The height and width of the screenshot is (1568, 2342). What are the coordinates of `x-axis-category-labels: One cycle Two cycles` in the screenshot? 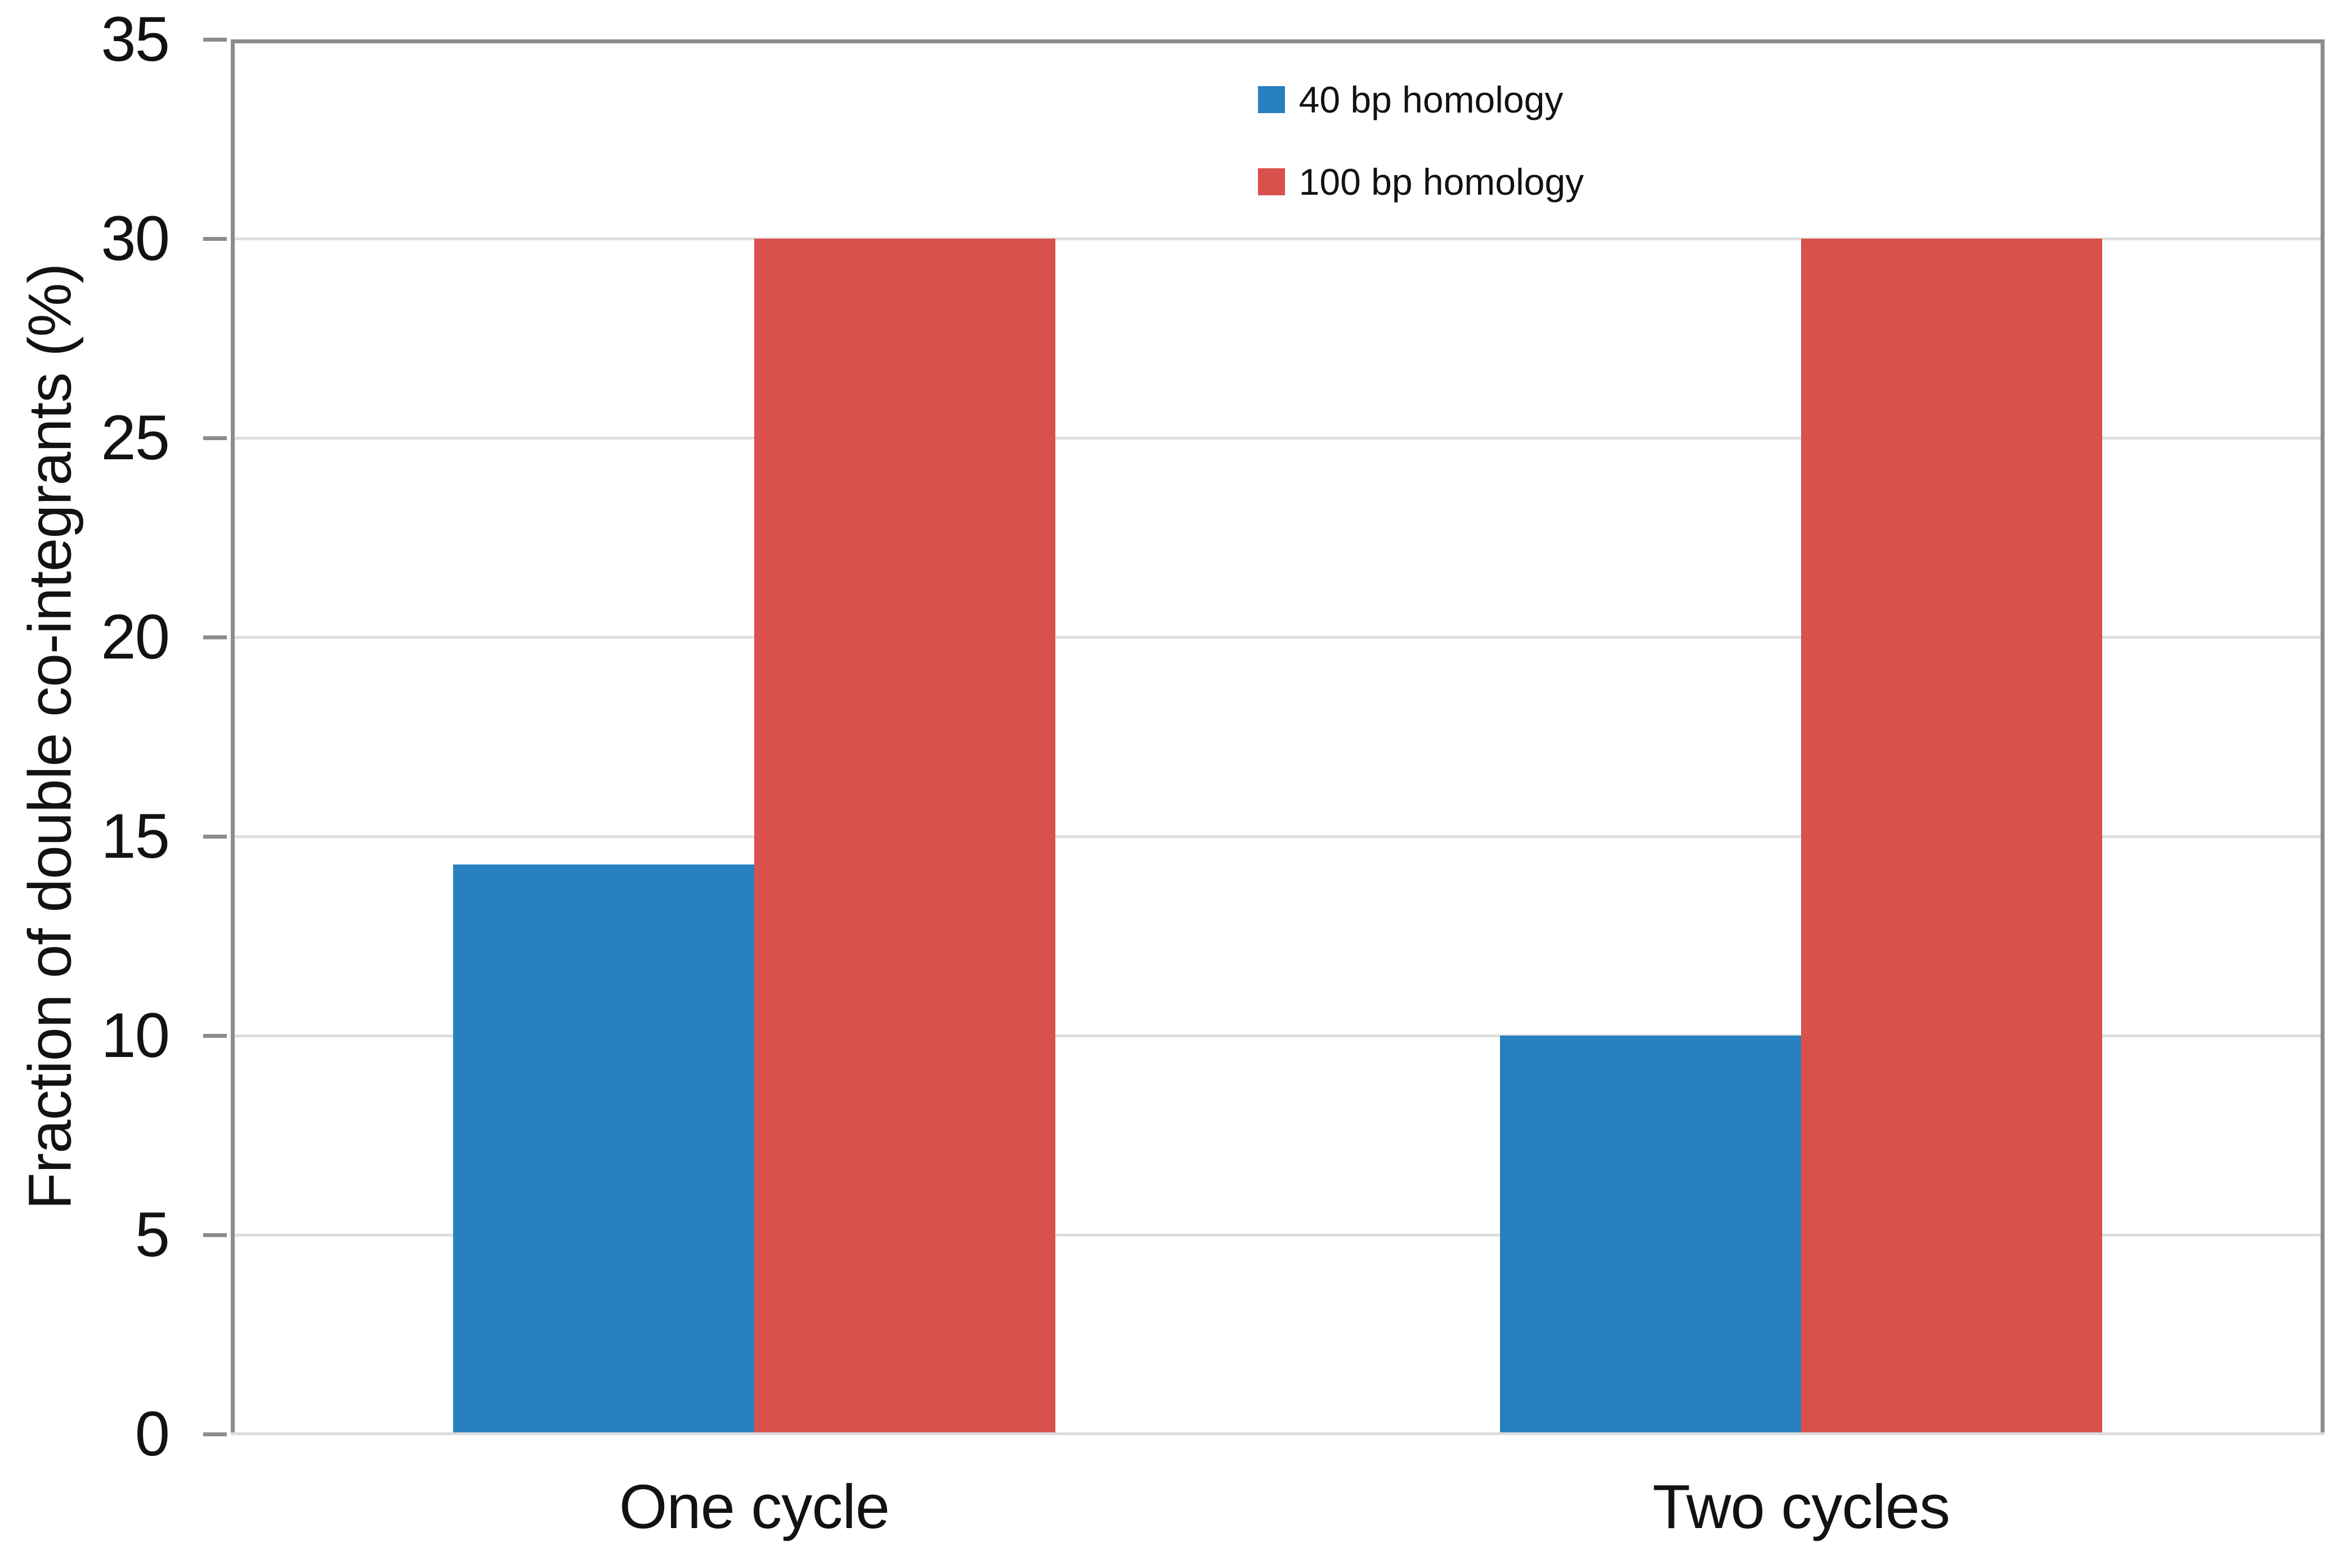 It's located at (1278, 1510).